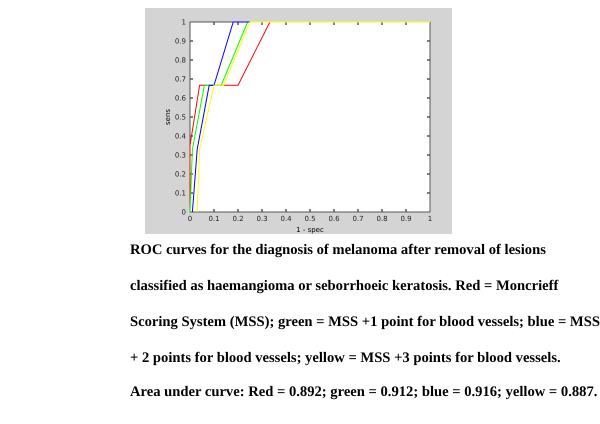 The height and width of the screenshot is (424, 600). I want to click on text: Area under curve: Red = 0.892; green = 0.912; blue = 0.916; yellow = 0.887., so click(364, 392).